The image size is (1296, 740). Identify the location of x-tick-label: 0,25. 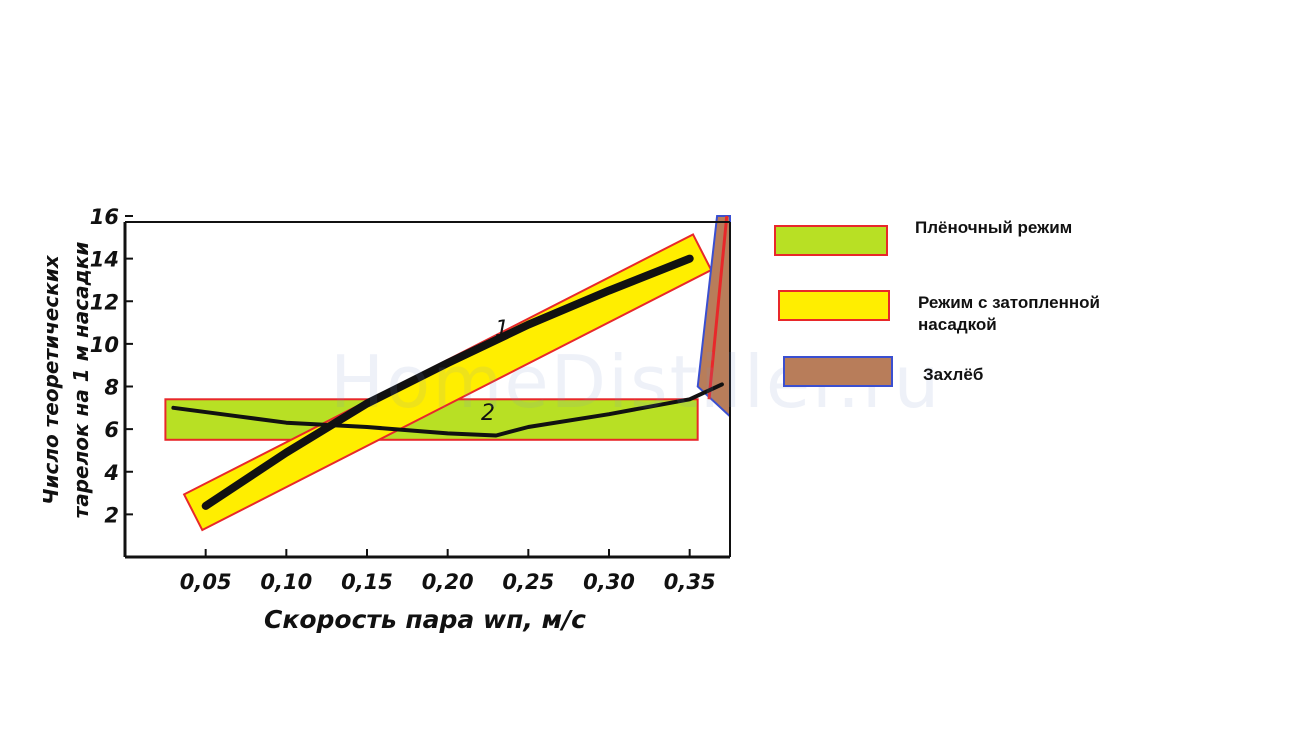
(528, 582).